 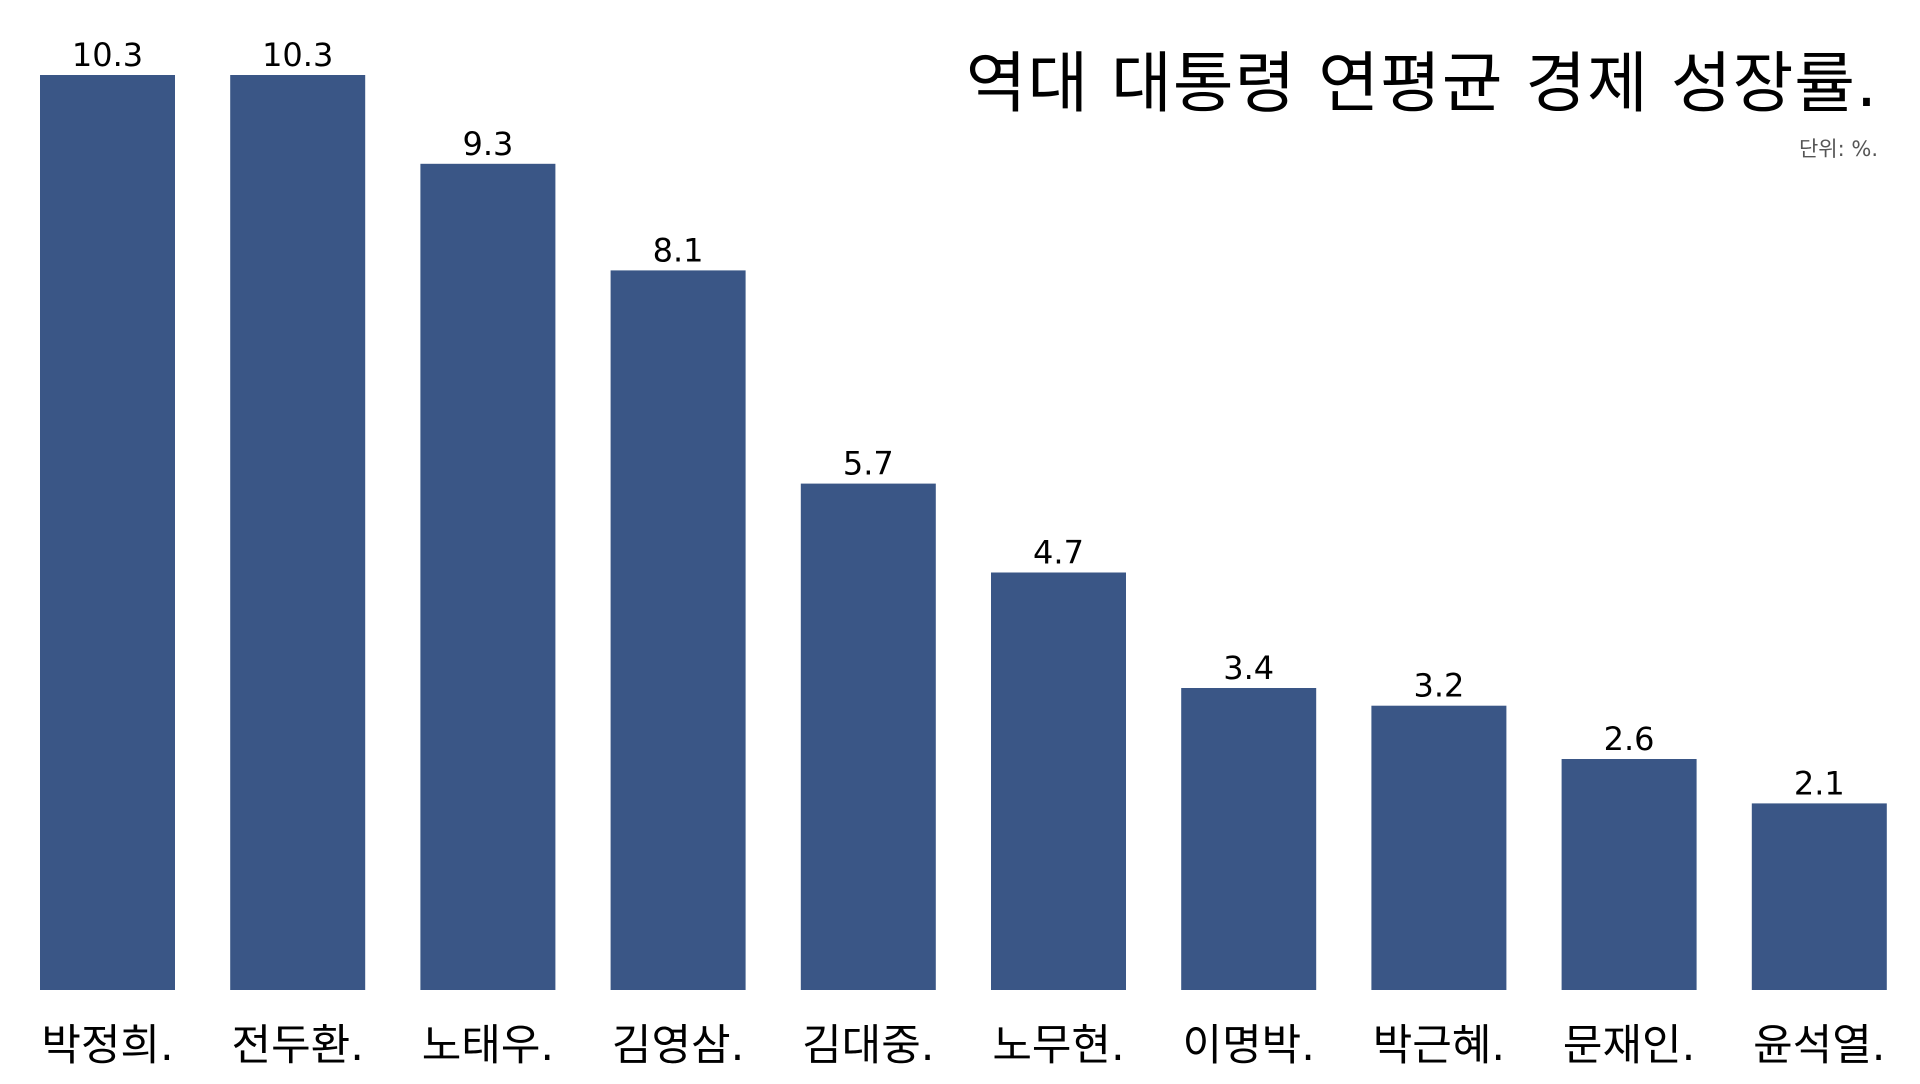 I want to click on value-label-10: 2.1, so click(x=1819, y=783).